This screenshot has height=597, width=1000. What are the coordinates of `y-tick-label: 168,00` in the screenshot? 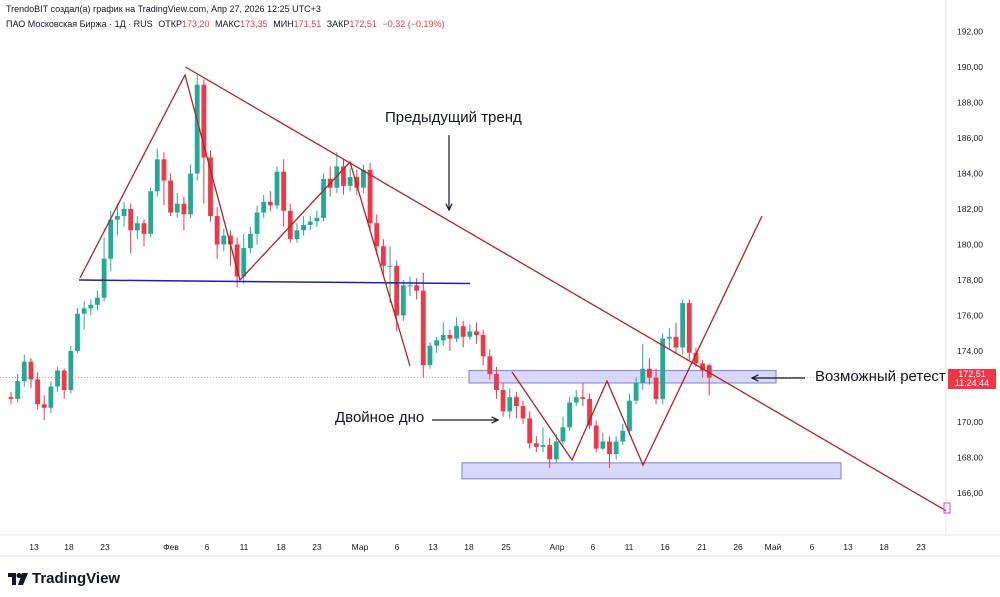 It's located at (970, 458).